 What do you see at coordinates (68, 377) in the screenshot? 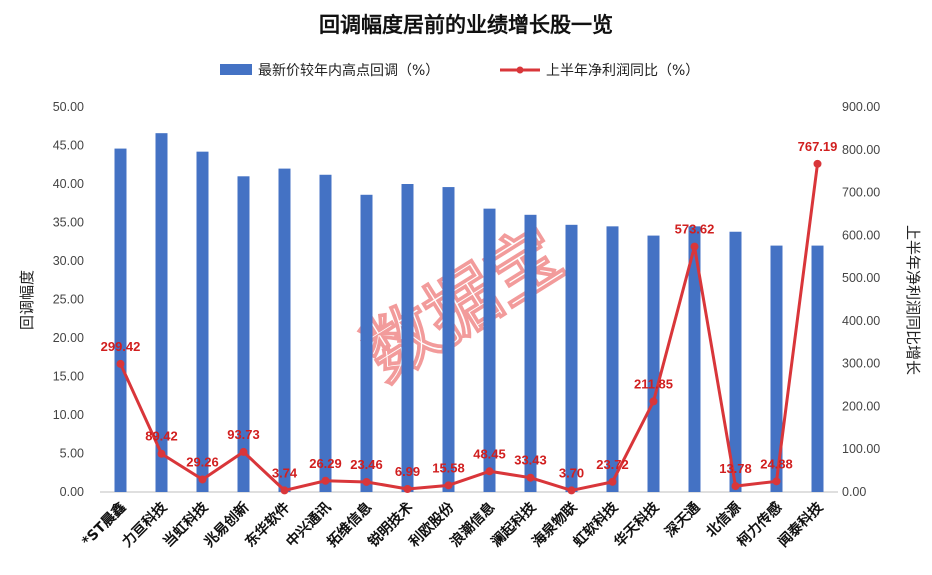
I see `y-tick-label: 15.00` at bounding box center [68, 377].